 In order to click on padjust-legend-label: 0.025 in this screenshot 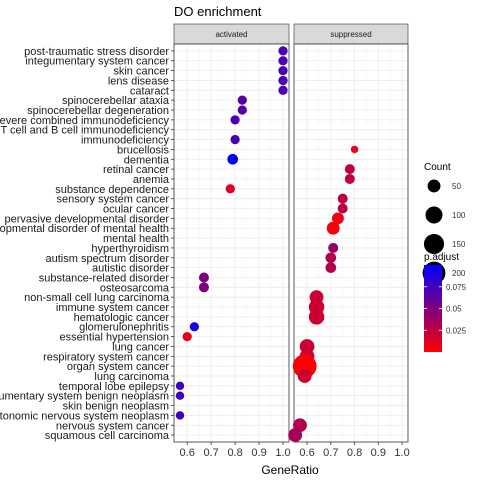, I will do `click(456, 330)`.